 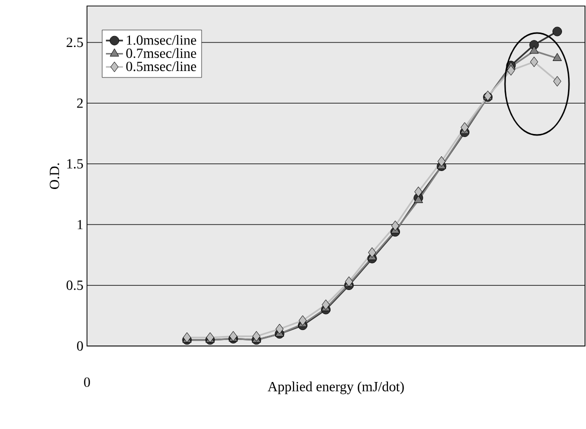 What do you see at coordinates (74, 285) in the screenshot?
I see `y-tick-label: 0.5` at bounding box center [74, 285].